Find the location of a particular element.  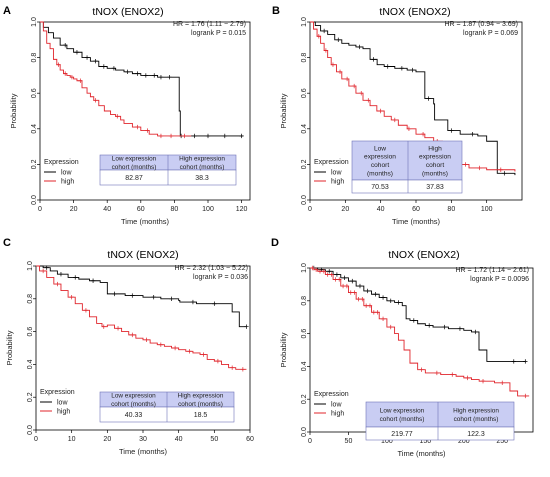

legend-title: Expression is located at coordinates (57, 392).